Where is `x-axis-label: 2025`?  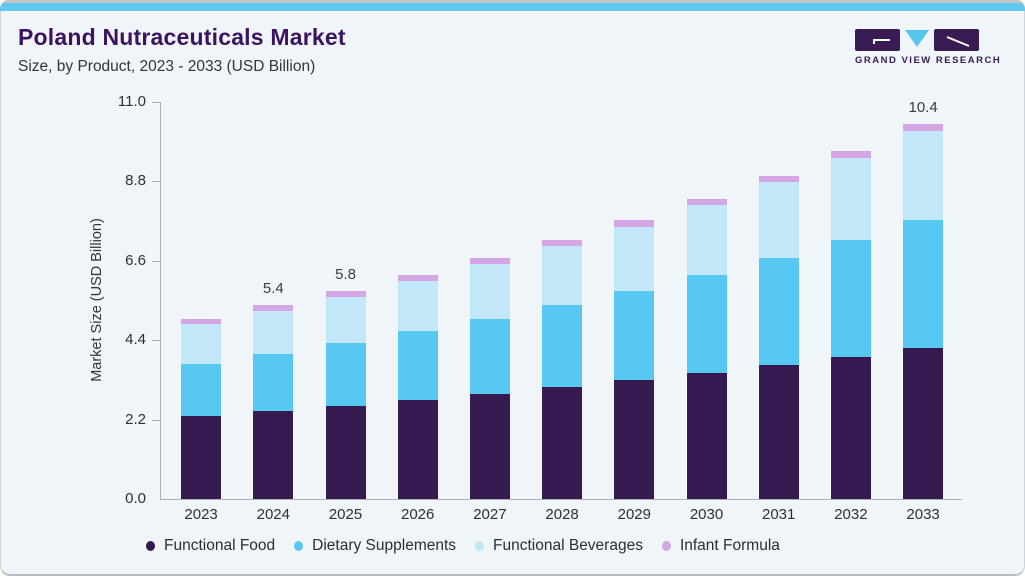
x-axis-label: 2025 is located at coordinates (345, 514).